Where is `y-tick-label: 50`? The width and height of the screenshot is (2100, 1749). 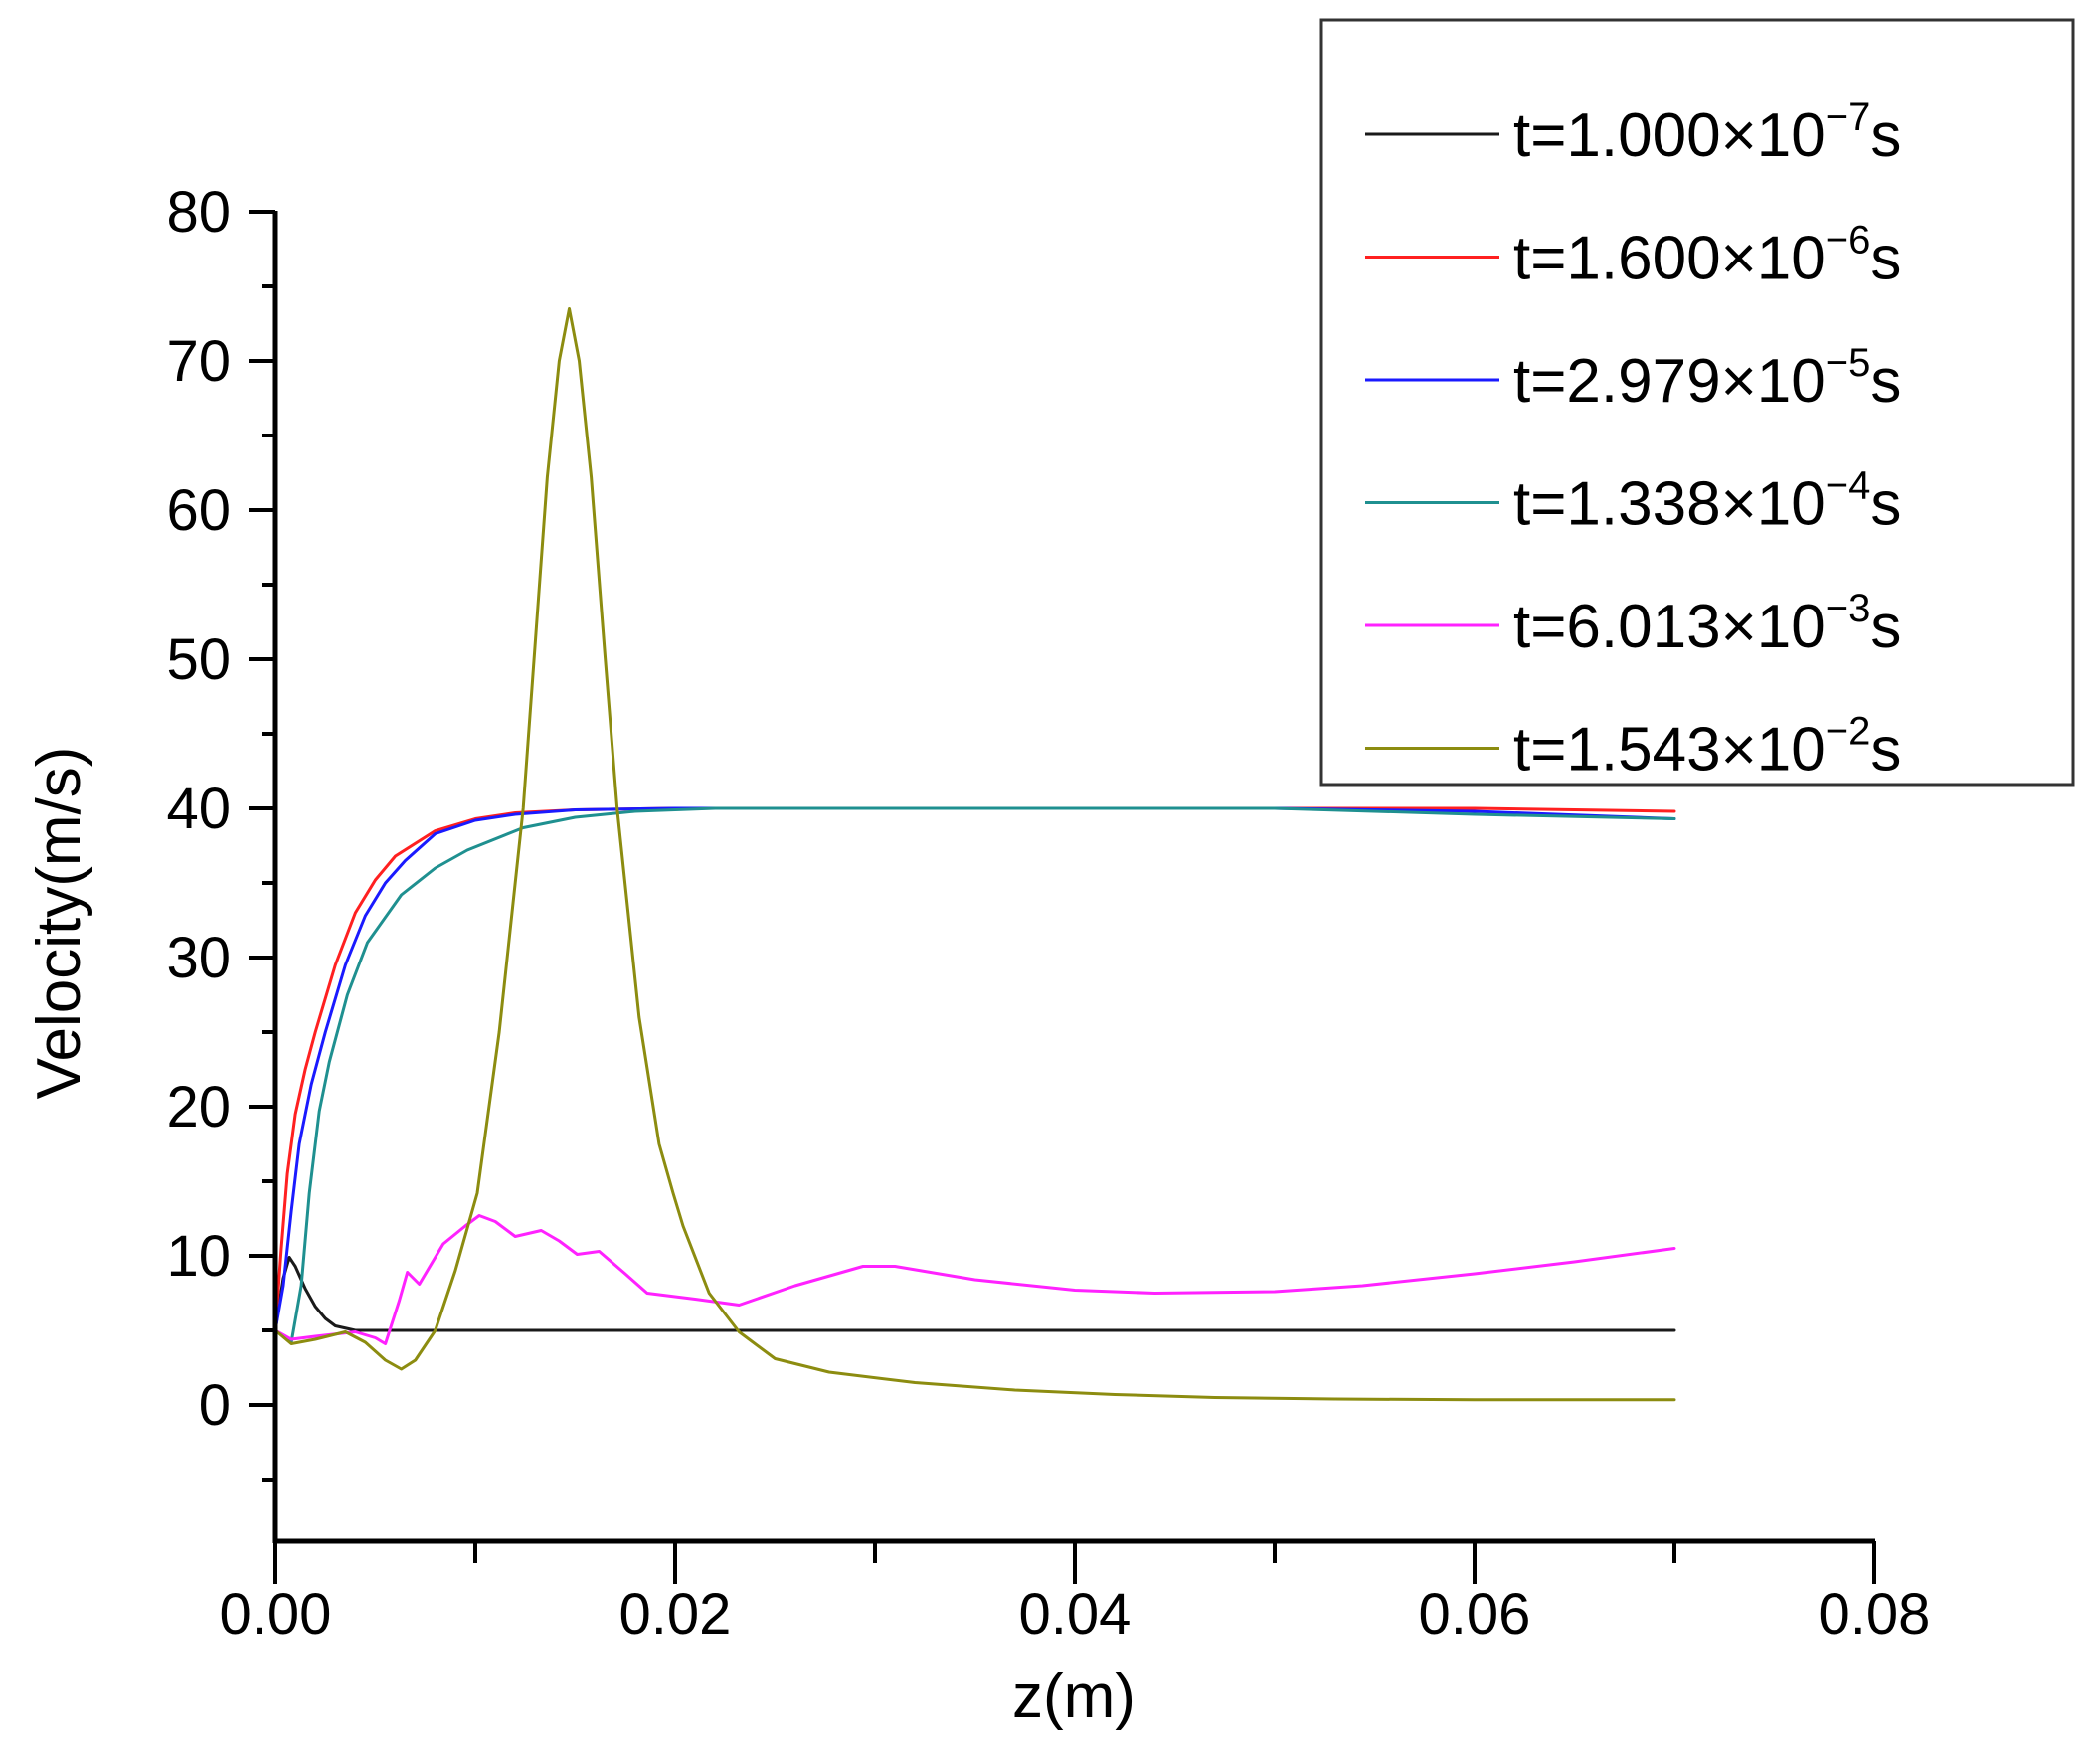
y-tick-label: 50 is located at coordinates (198, 660).